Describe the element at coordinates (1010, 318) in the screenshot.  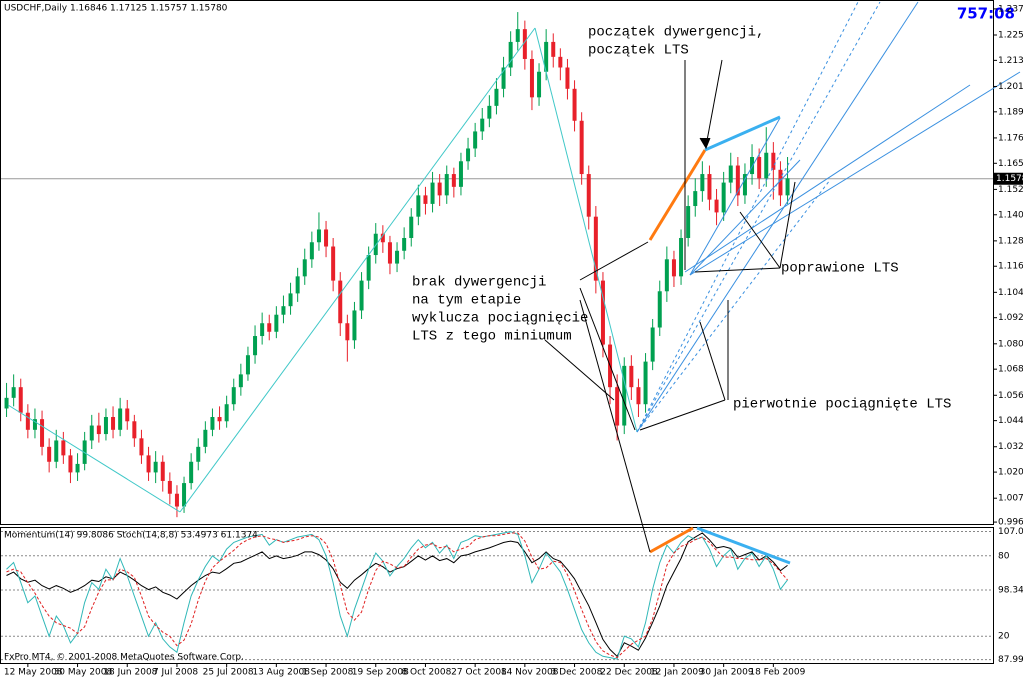
I see `y-tick-label: 1.09260` at that location.